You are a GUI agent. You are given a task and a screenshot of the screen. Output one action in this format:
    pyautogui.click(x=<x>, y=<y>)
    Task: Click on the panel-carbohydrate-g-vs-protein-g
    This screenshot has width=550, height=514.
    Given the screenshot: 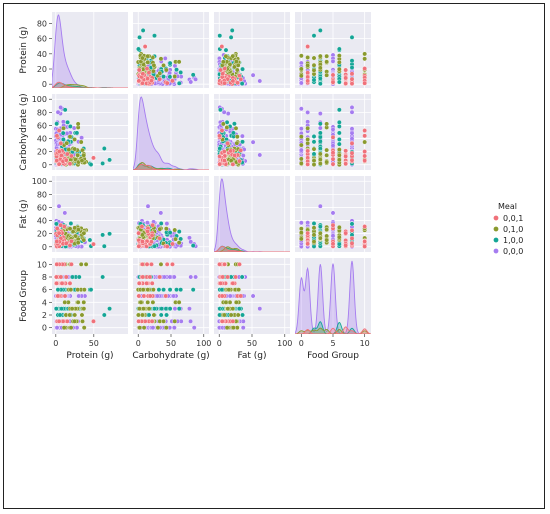 What is the action you would take?
    pyautogui.click(x=90, y=132)
    